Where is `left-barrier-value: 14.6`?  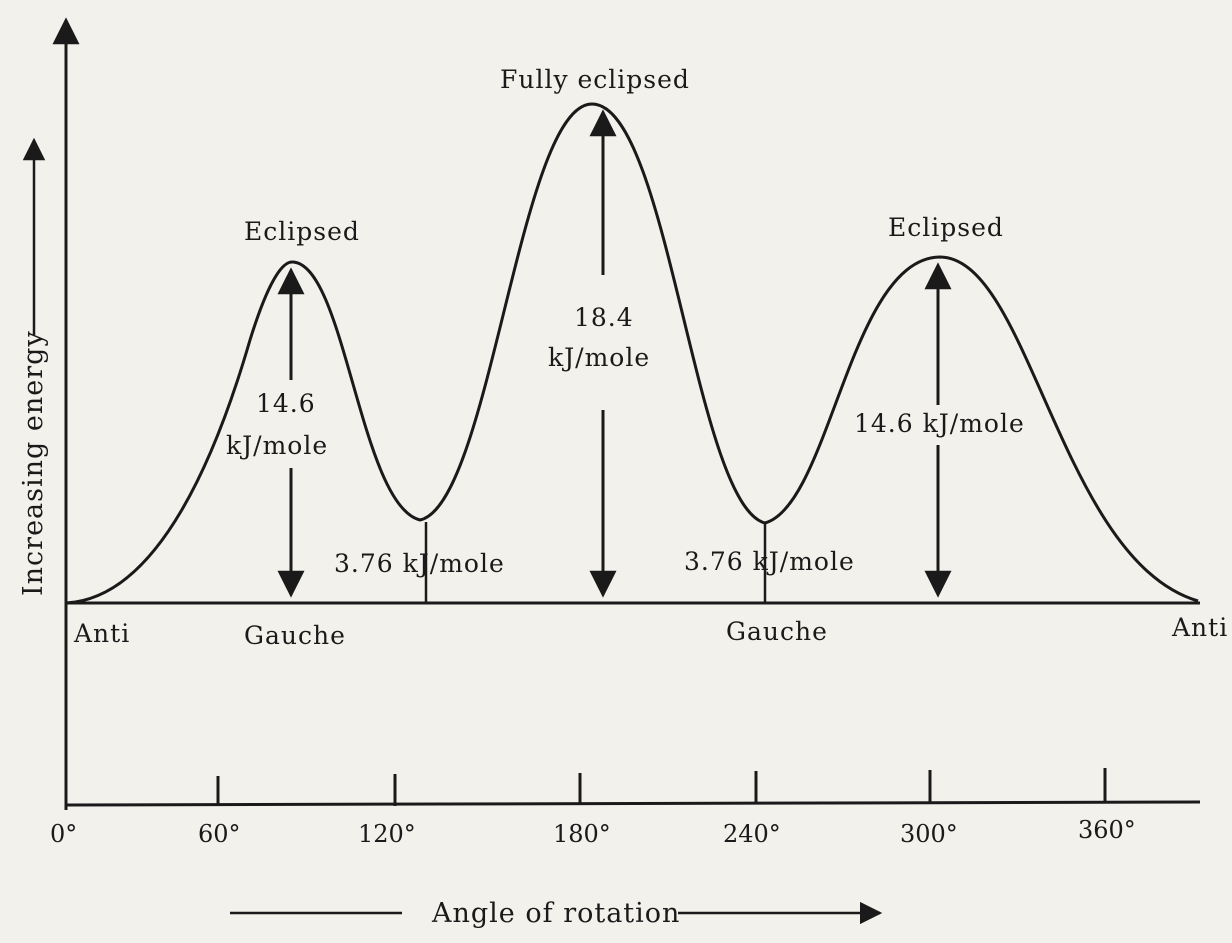
left-barrier-value: 14.6 is located at coordinates (286, 403).